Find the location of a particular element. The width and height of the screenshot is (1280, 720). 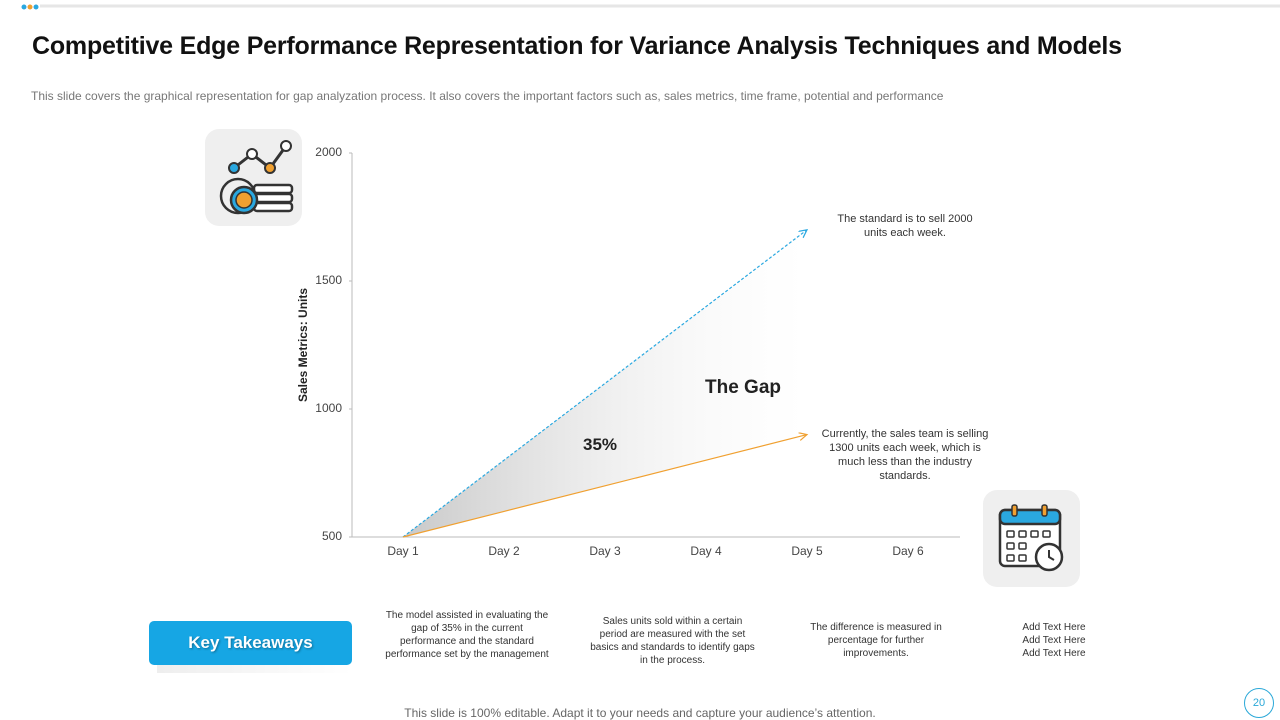

x-tick-label: Day 4 is located at coordinates (706, 551).